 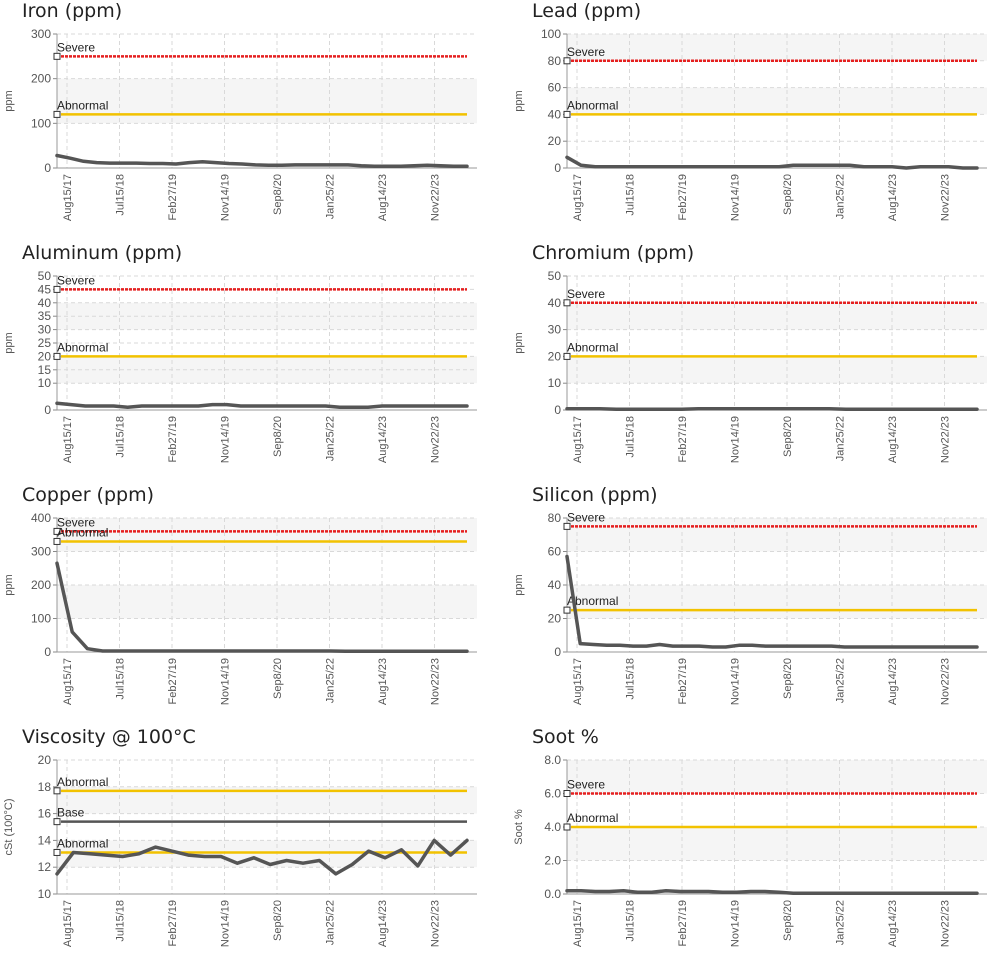 I want to click on chart-title: Copper (ppm), so click(x=88, y=495).